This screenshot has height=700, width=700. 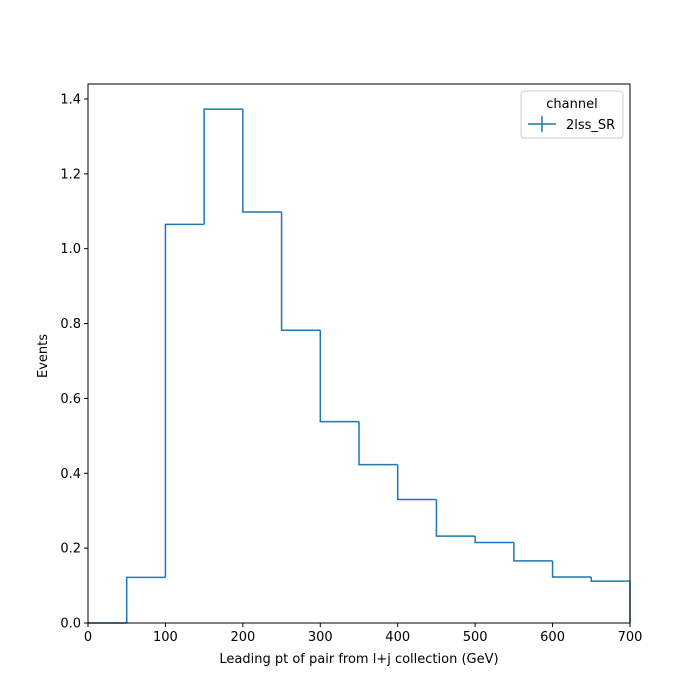 I want to click on legend-title: channel, so click(x=571, y=104).